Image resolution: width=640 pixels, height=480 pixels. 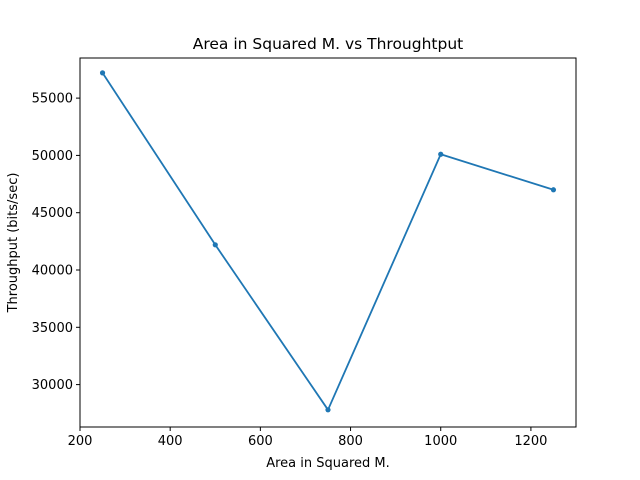 I want to click on y-tick-label: 55000, so click(x=52, y=99).